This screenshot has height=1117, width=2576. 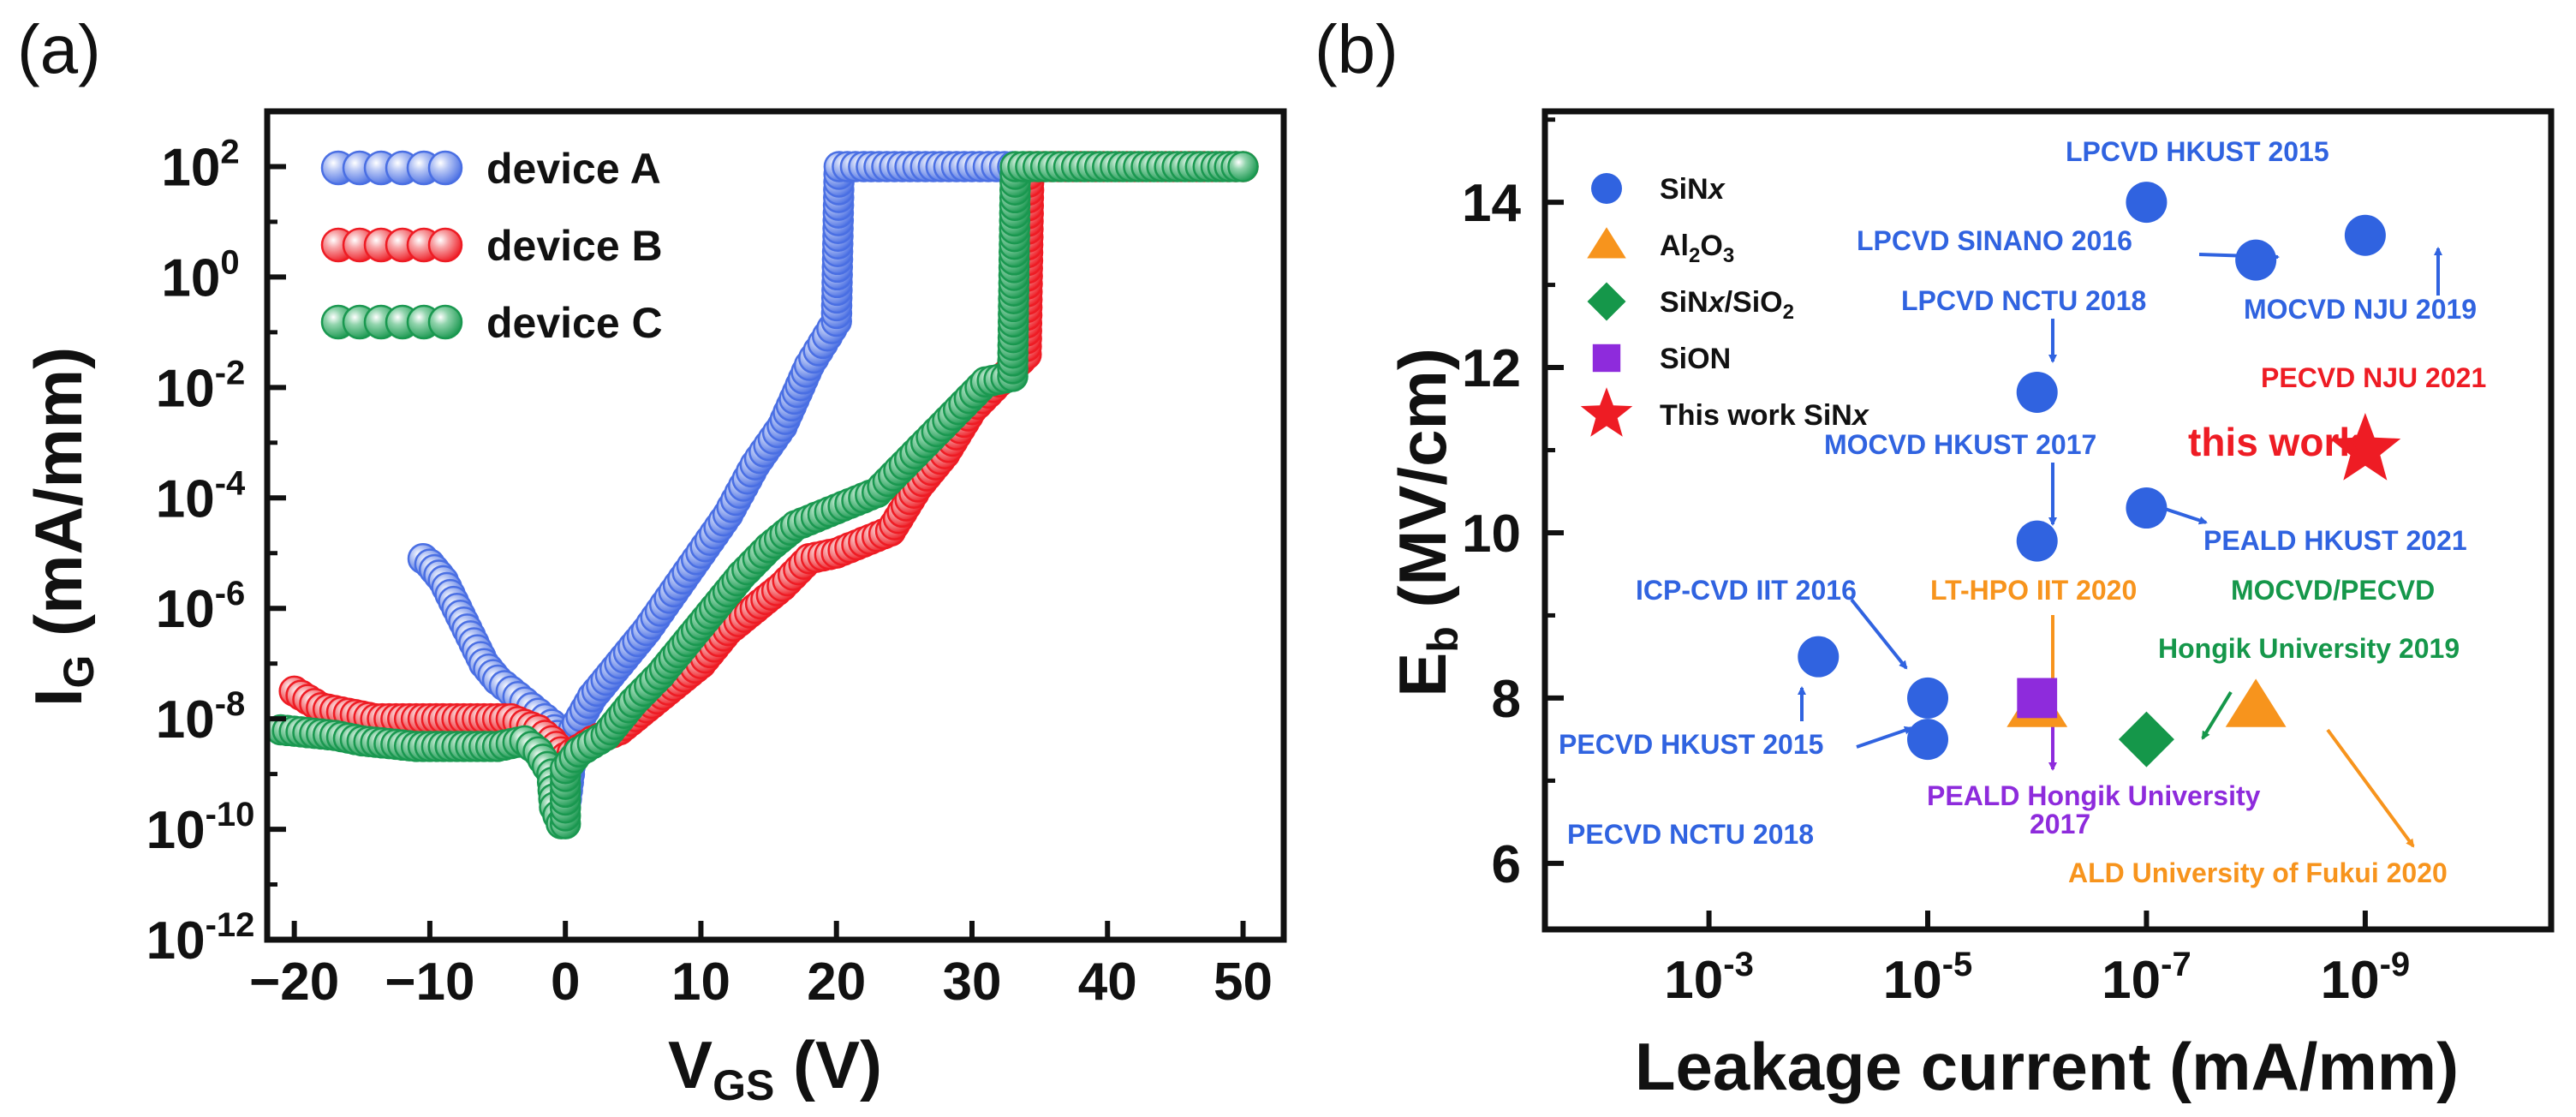 What do you see at coordinates (2047, 1066) in the screenshot?
I see `panel-b-xlabel: Leakage current (mA/mm)` at bounding box center [2047, 1066].